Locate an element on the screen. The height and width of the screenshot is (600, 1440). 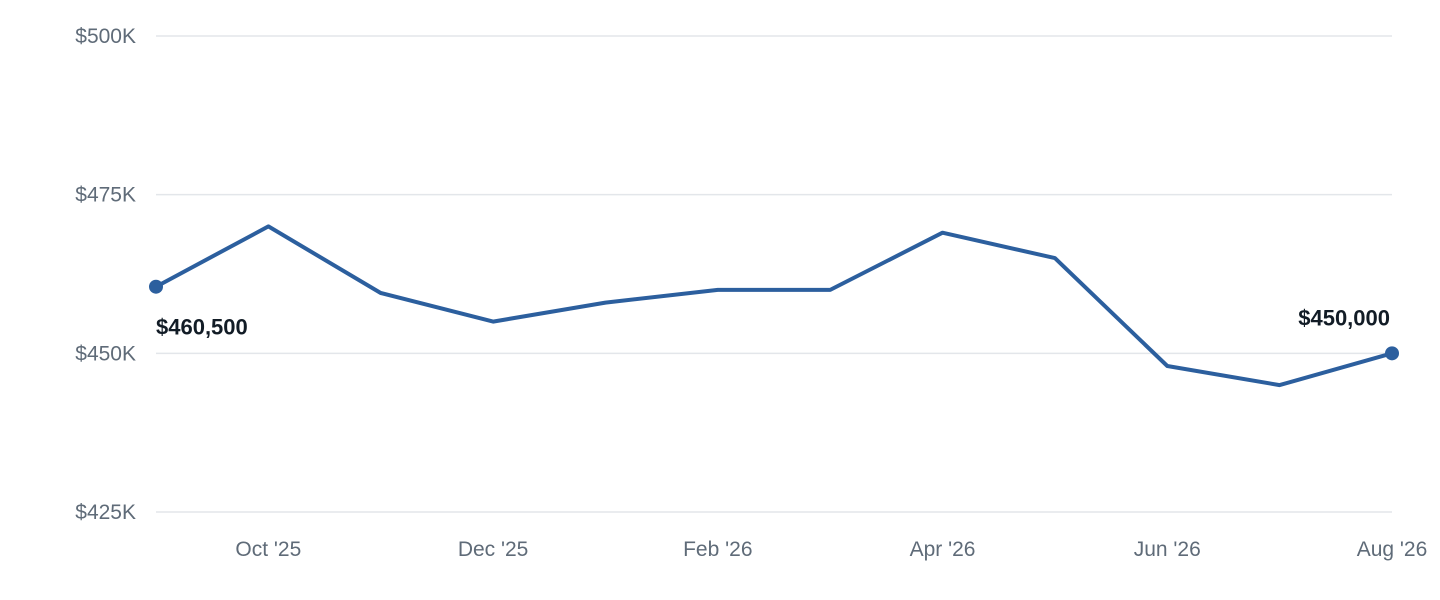
y-axis-tick-labels: $500K $475K $450K $425K is located at coordinates (105, 274).